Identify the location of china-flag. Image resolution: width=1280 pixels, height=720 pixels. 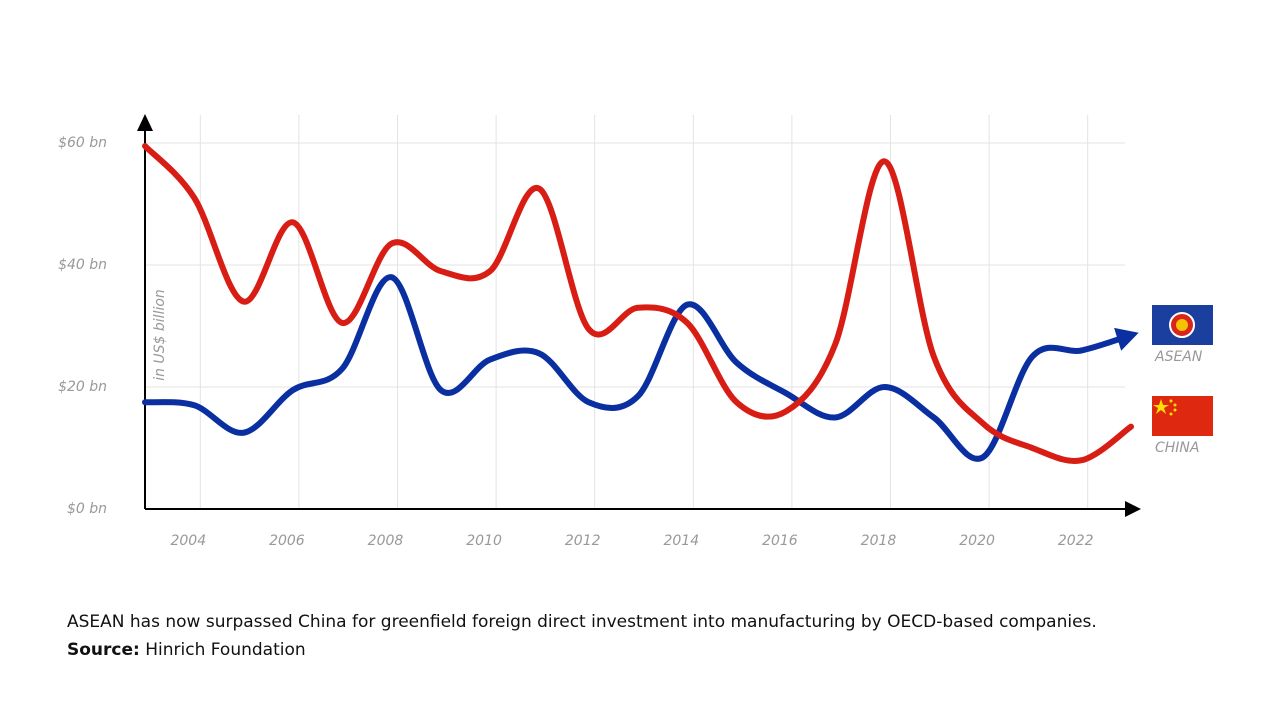
(1182, 416).